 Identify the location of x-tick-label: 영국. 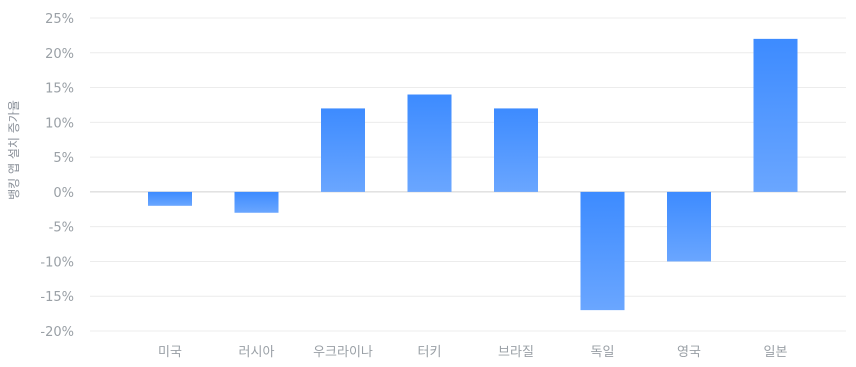
(689, 352).